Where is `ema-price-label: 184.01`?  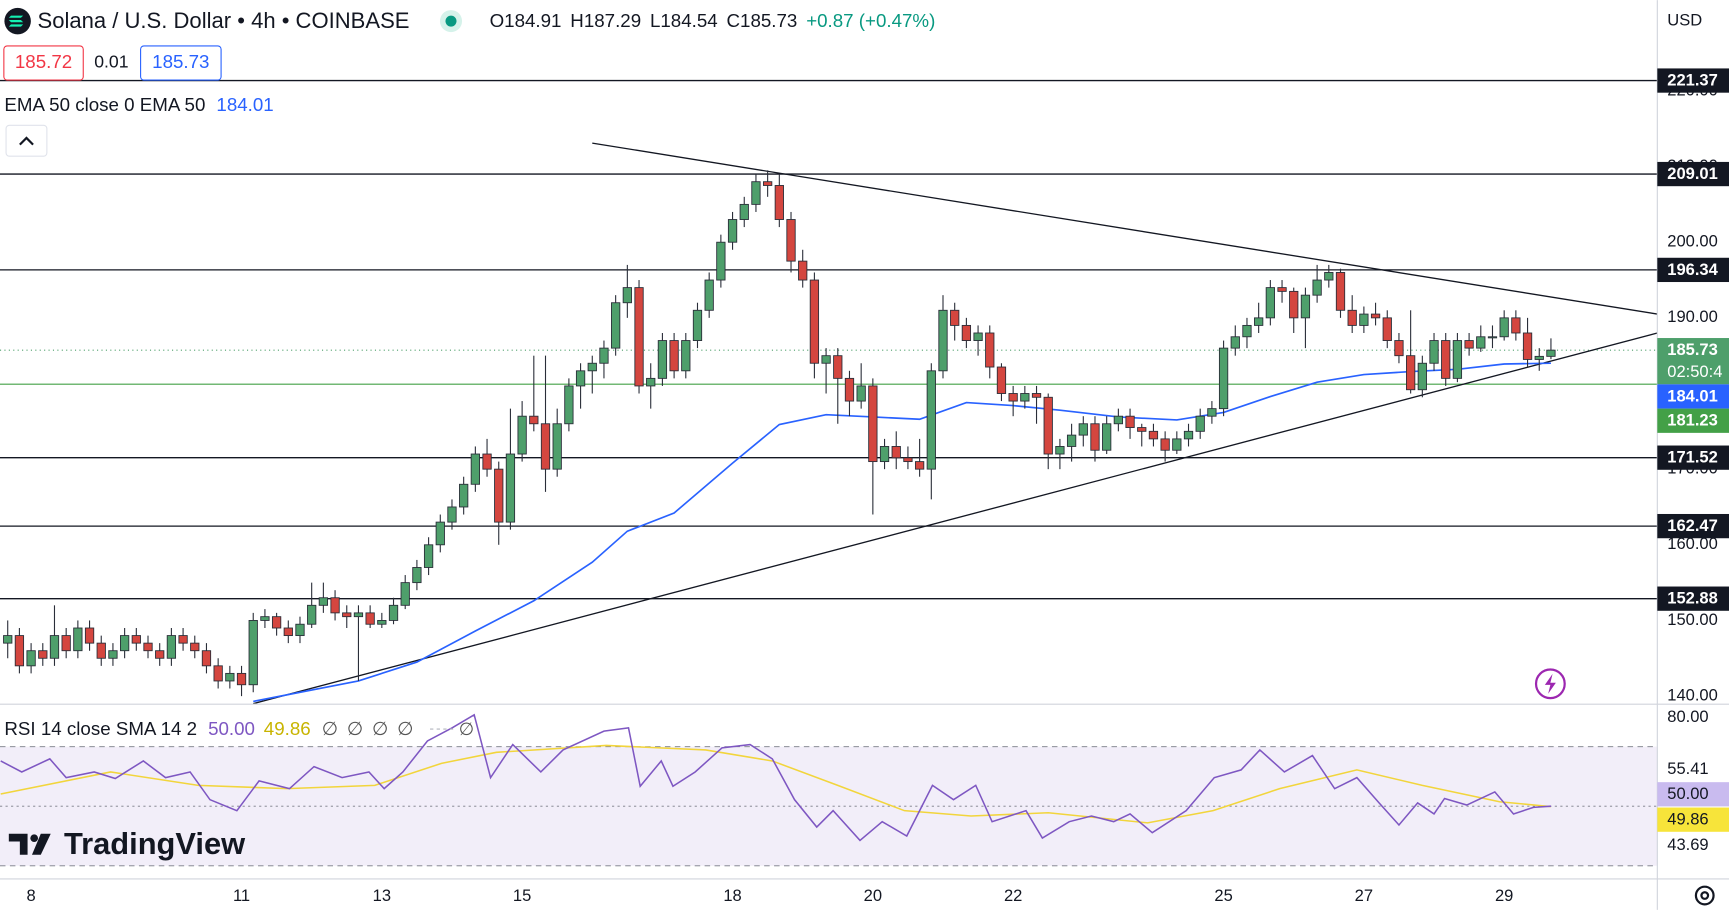 ema-price-label: 184.01 is located at coordinates (1692, 395).